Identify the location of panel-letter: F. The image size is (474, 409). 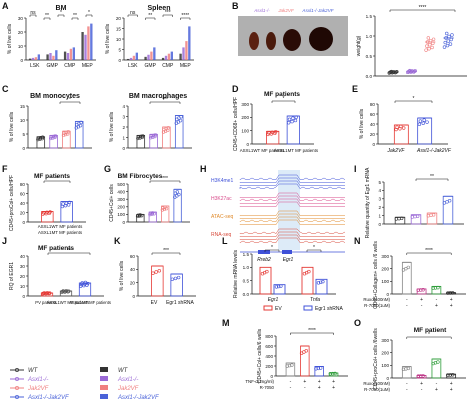
(5, 169).